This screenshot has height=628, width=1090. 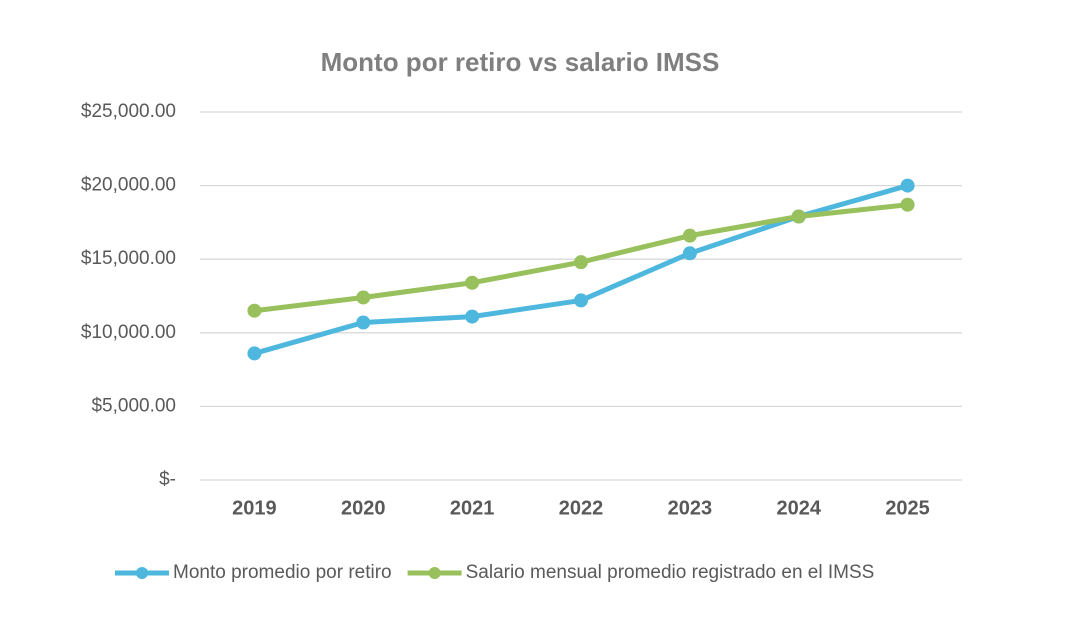 I want to click on y-tick-label: $5,000.00, so click(x=133, y=405).